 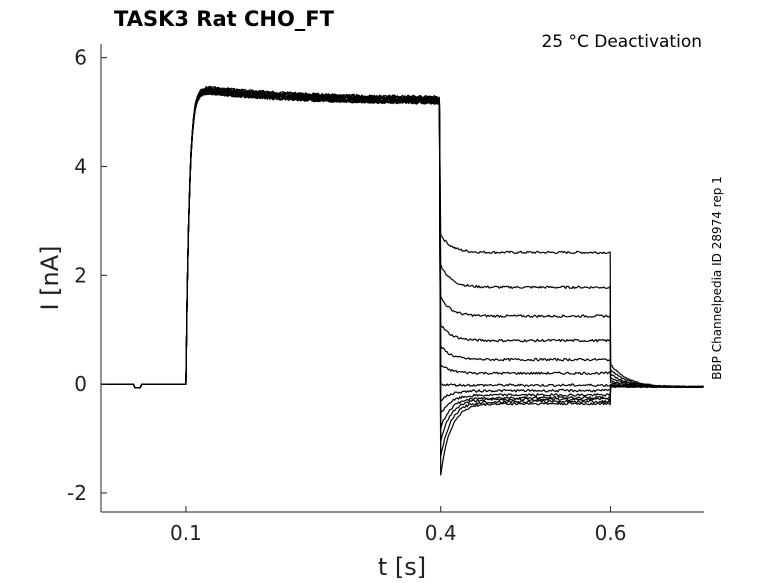 I want to click on x-tick-label: 0.4, so click(x=441, y=533).